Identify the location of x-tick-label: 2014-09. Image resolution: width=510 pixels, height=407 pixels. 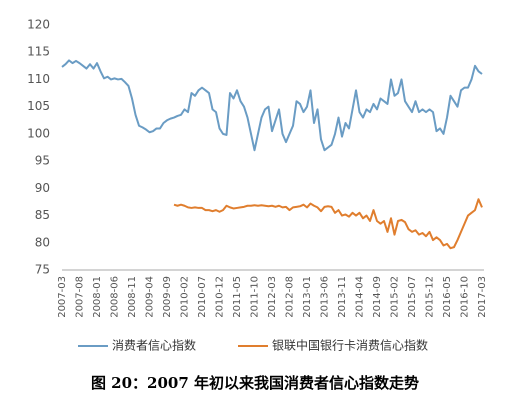
(377, 297).